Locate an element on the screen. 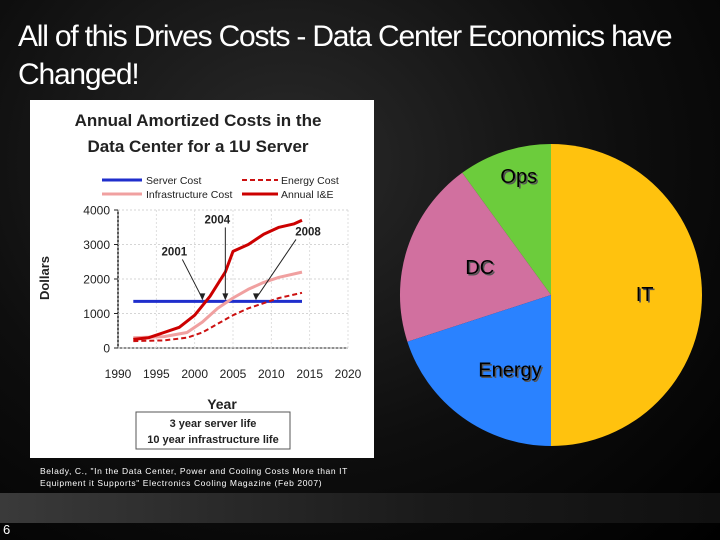 This screenshot has width=720, height=540. x-tick-label-2010: 2010 is located at coordinates (271, 374).